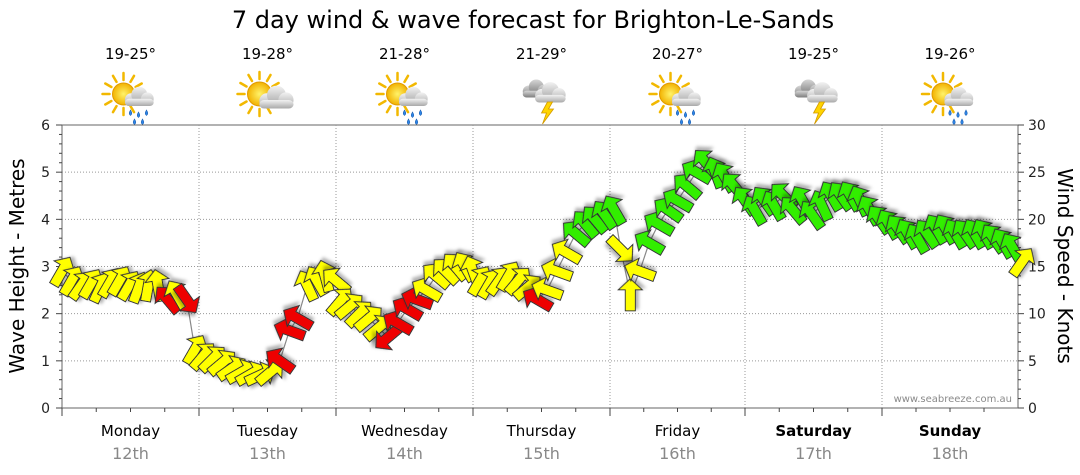  Describe the element at coordinates (1037, 126) in the screenshot. I see `right-tick-label: 30` at that location.